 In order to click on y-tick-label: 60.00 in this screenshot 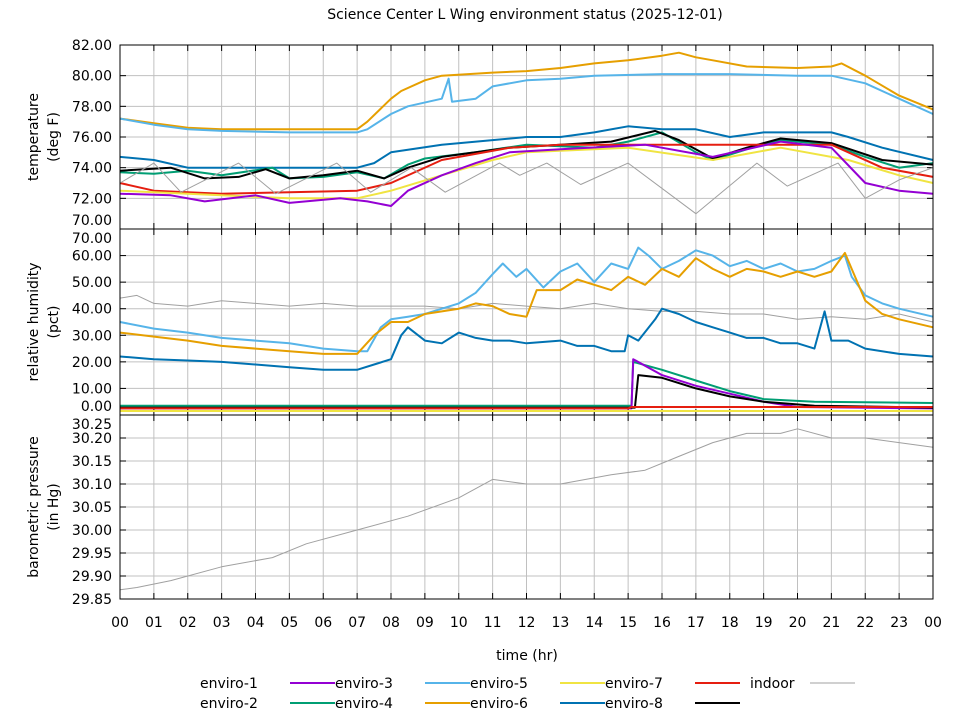, I will do `click(92, 257)`.